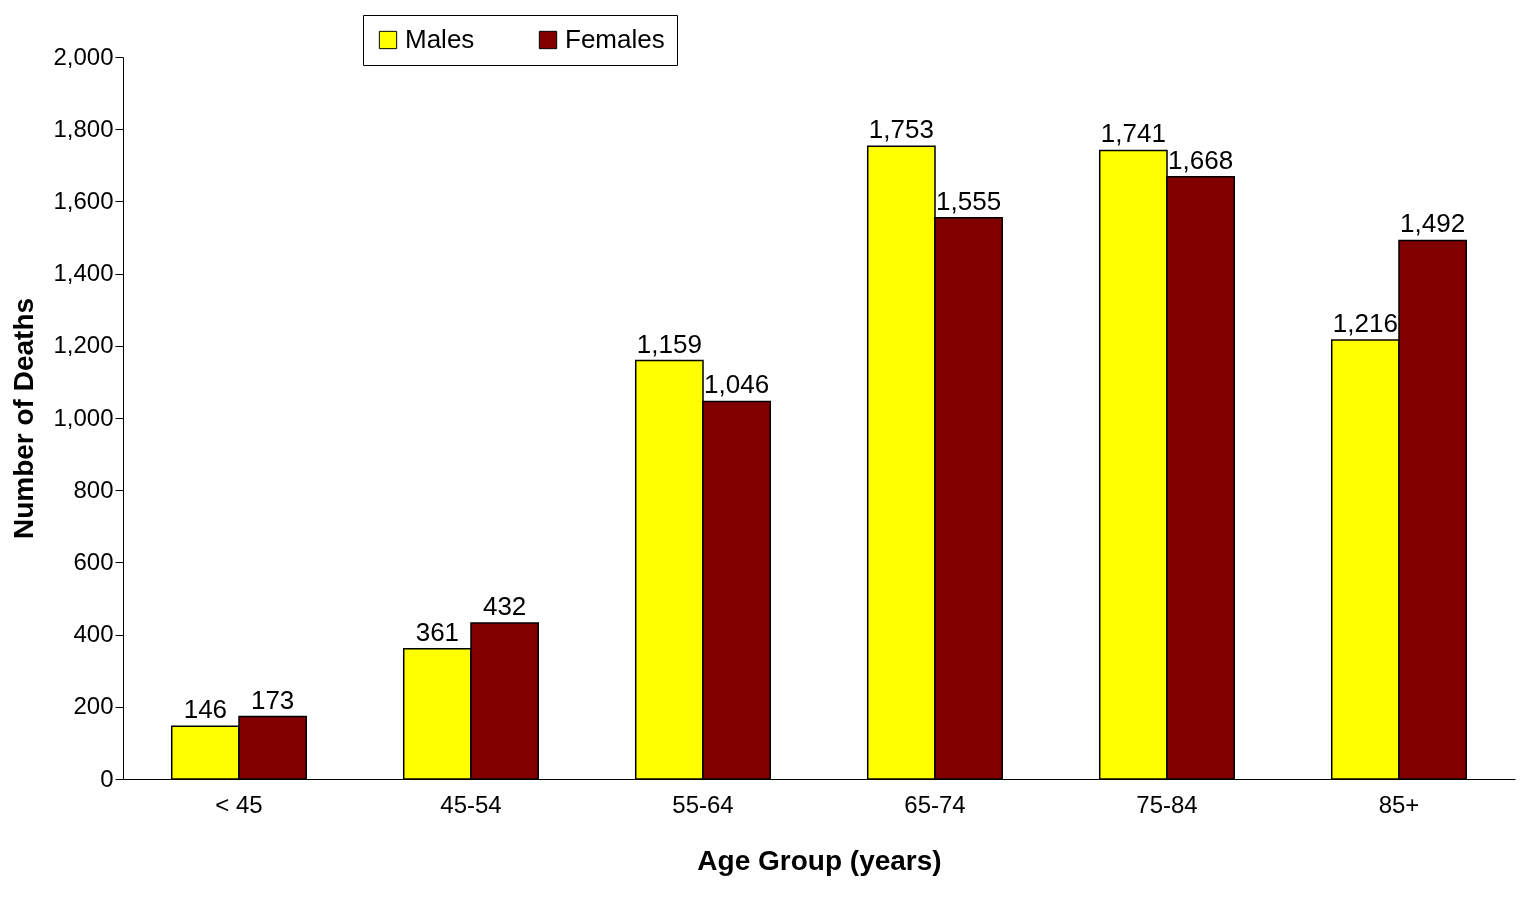 This screenshot has height=899, width=1535. I want to click on y-axis-title: Number of Deaths, so click(24, 418).